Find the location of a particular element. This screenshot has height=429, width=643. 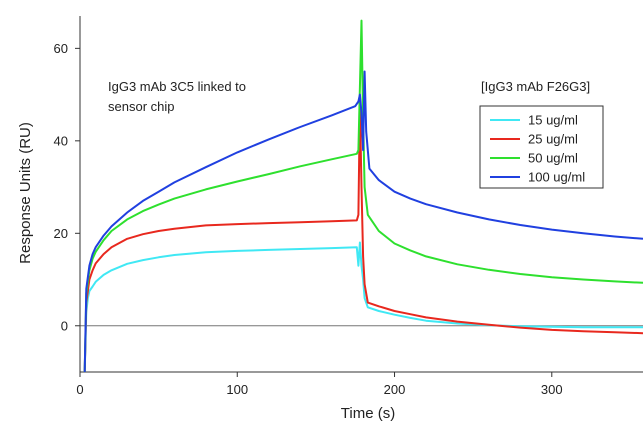

x-tick-label: 0 is located at coordinates (79, 389).